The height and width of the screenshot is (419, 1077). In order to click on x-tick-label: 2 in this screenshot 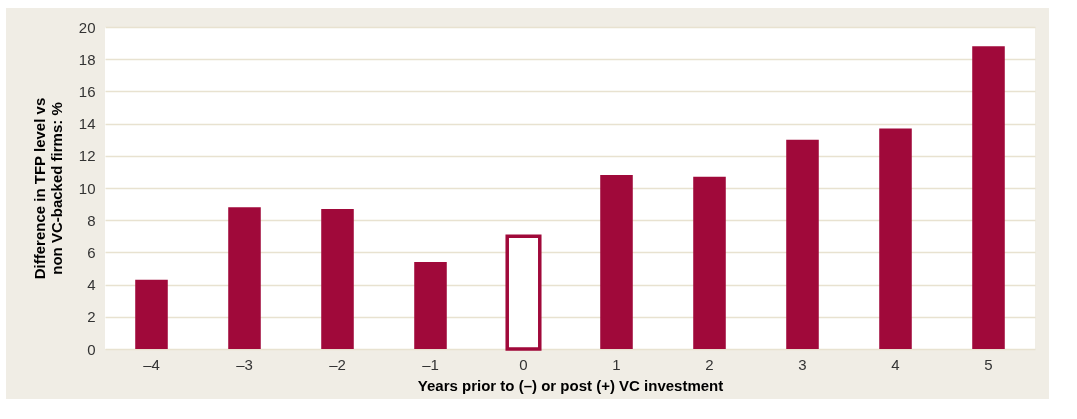, I will do `click(709, 364)`.